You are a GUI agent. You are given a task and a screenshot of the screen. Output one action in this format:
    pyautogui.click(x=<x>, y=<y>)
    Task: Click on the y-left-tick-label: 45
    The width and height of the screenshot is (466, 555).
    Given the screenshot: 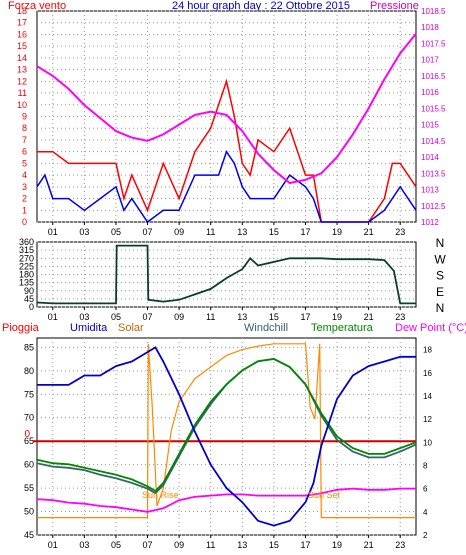 What is the action you would take?
    pyautogui.click(x=29, y=535)
    